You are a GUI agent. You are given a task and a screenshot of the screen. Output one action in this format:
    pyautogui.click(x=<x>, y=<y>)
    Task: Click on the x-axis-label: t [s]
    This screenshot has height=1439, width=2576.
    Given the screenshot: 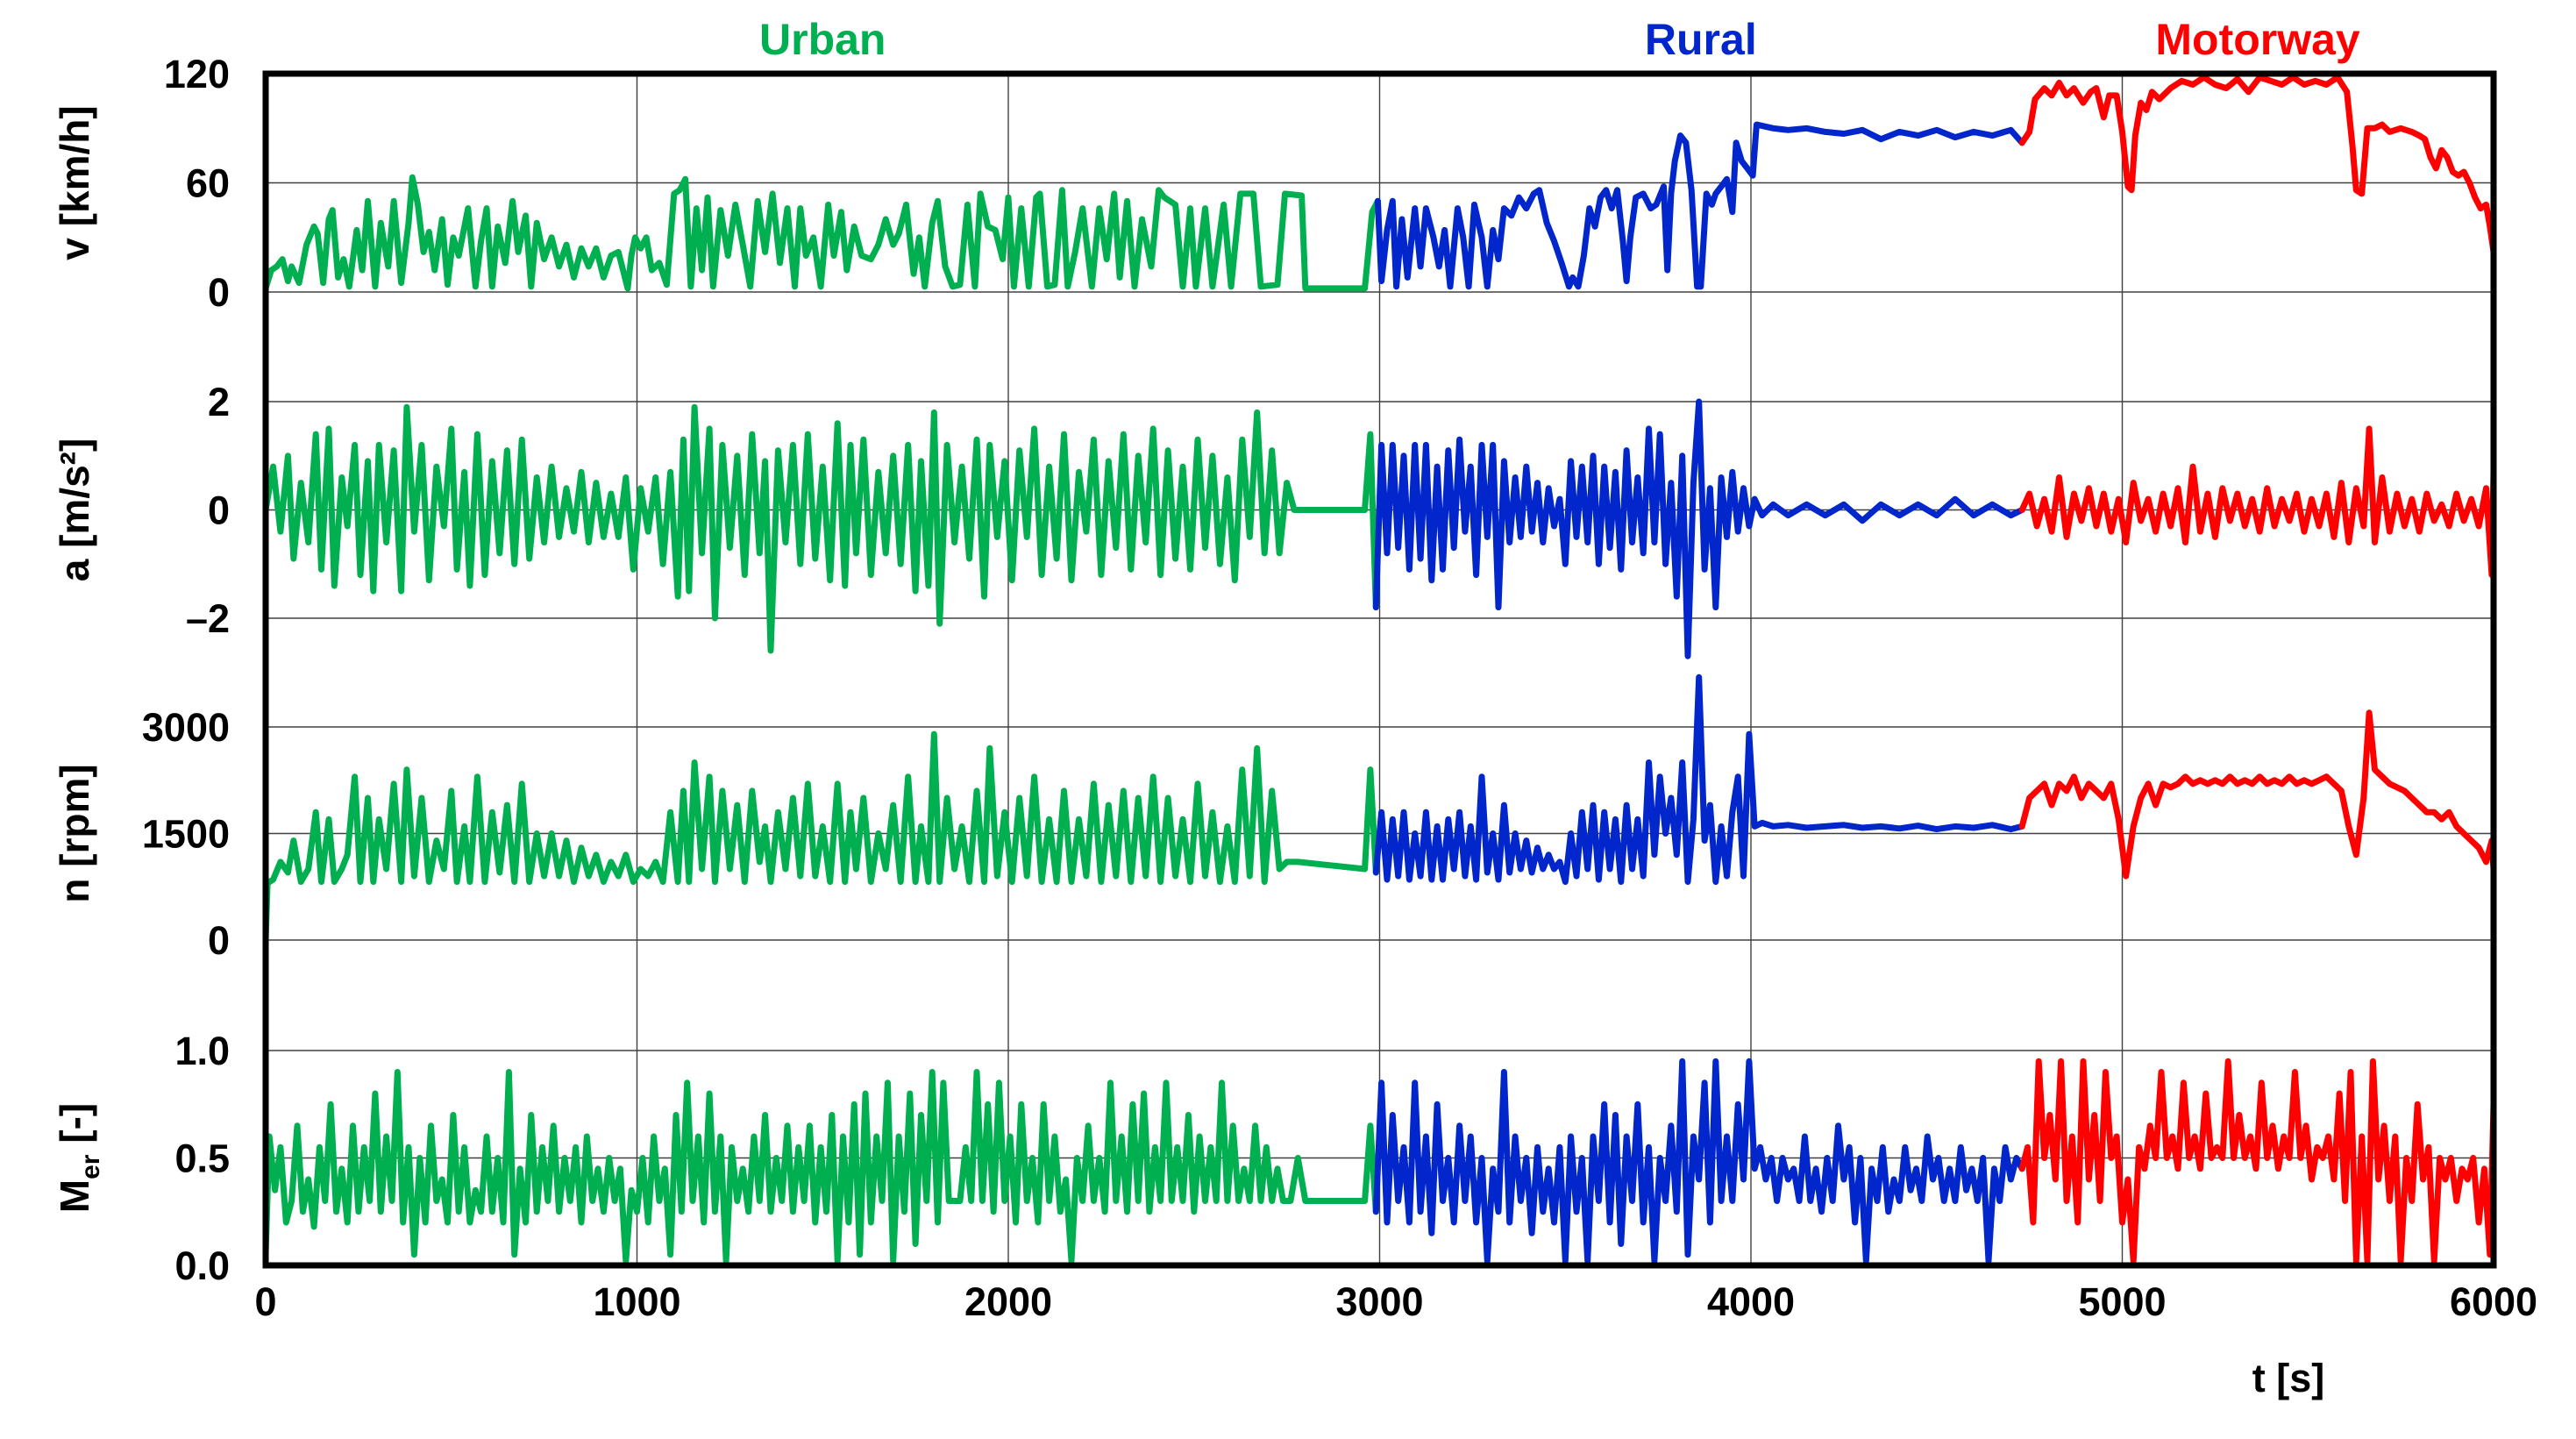 What is the action you would take?
    pyautogui.click(x=2288, y=1378)
    